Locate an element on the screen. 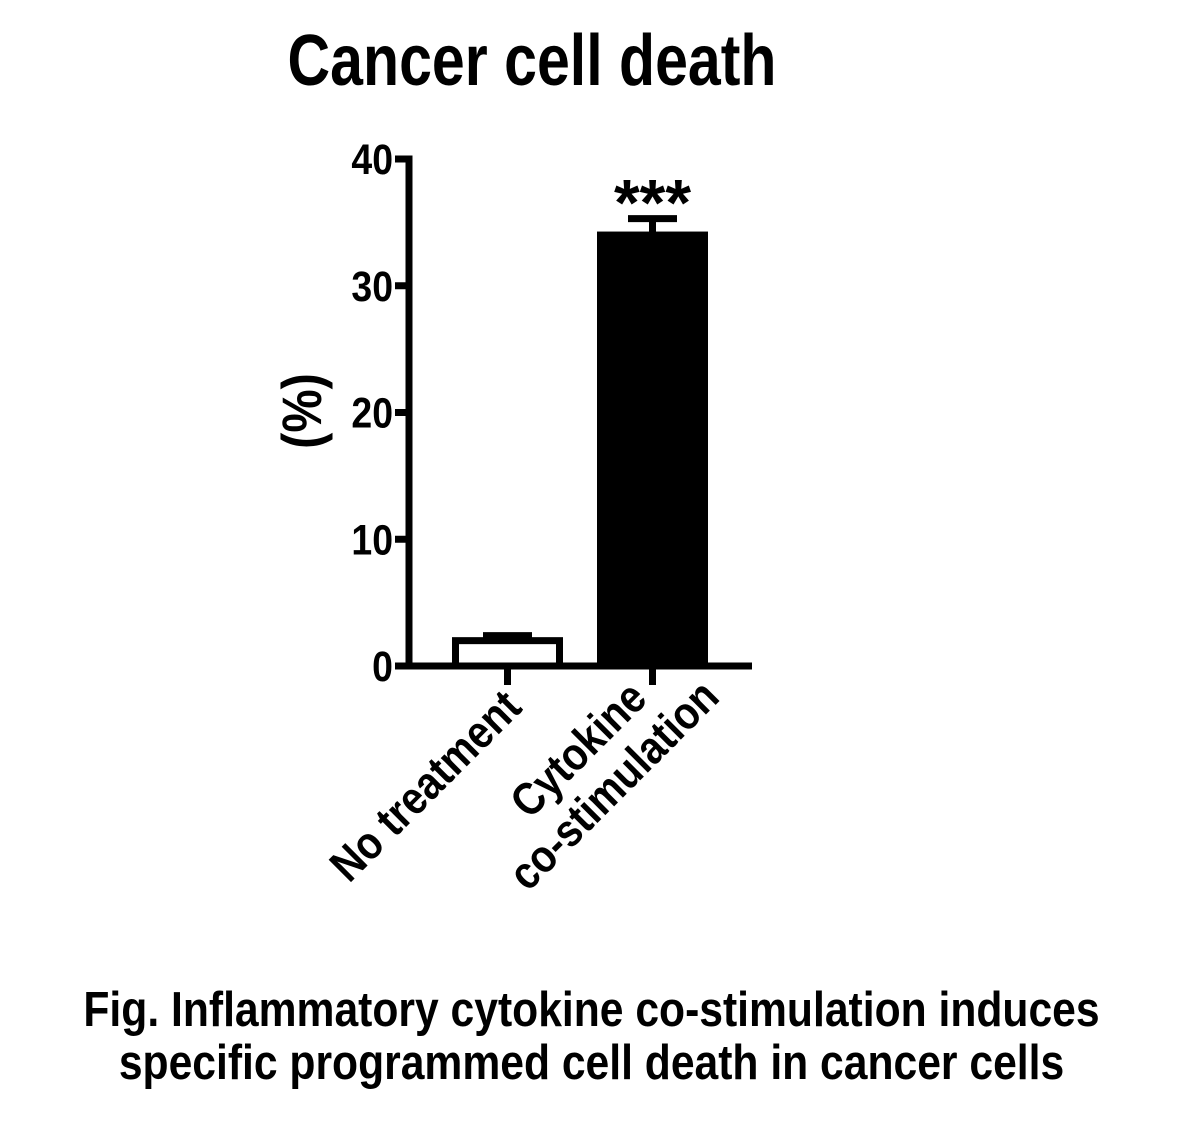 The image size is (1183, 1125). y-tick-label-group: 10 is located at coordinates (372, 540).